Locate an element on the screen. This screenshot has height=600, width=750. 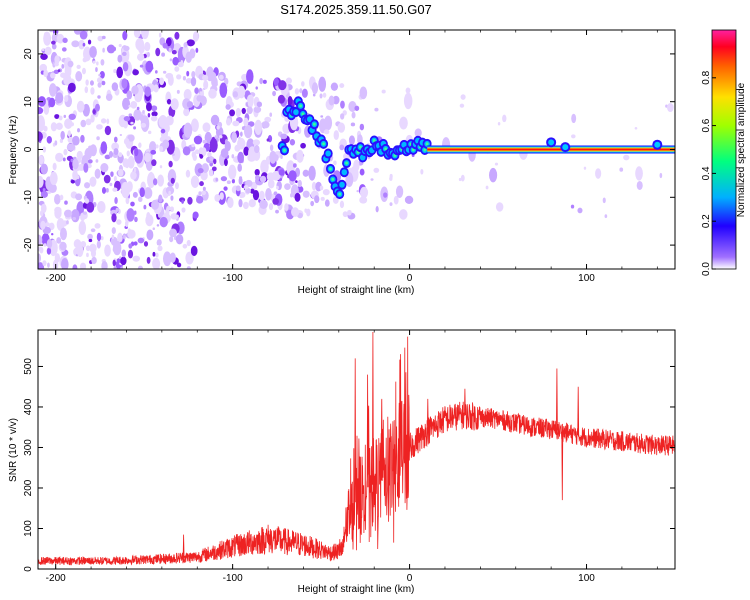
snr-y-tick-label: 500 is located at coordinates (28, 366).